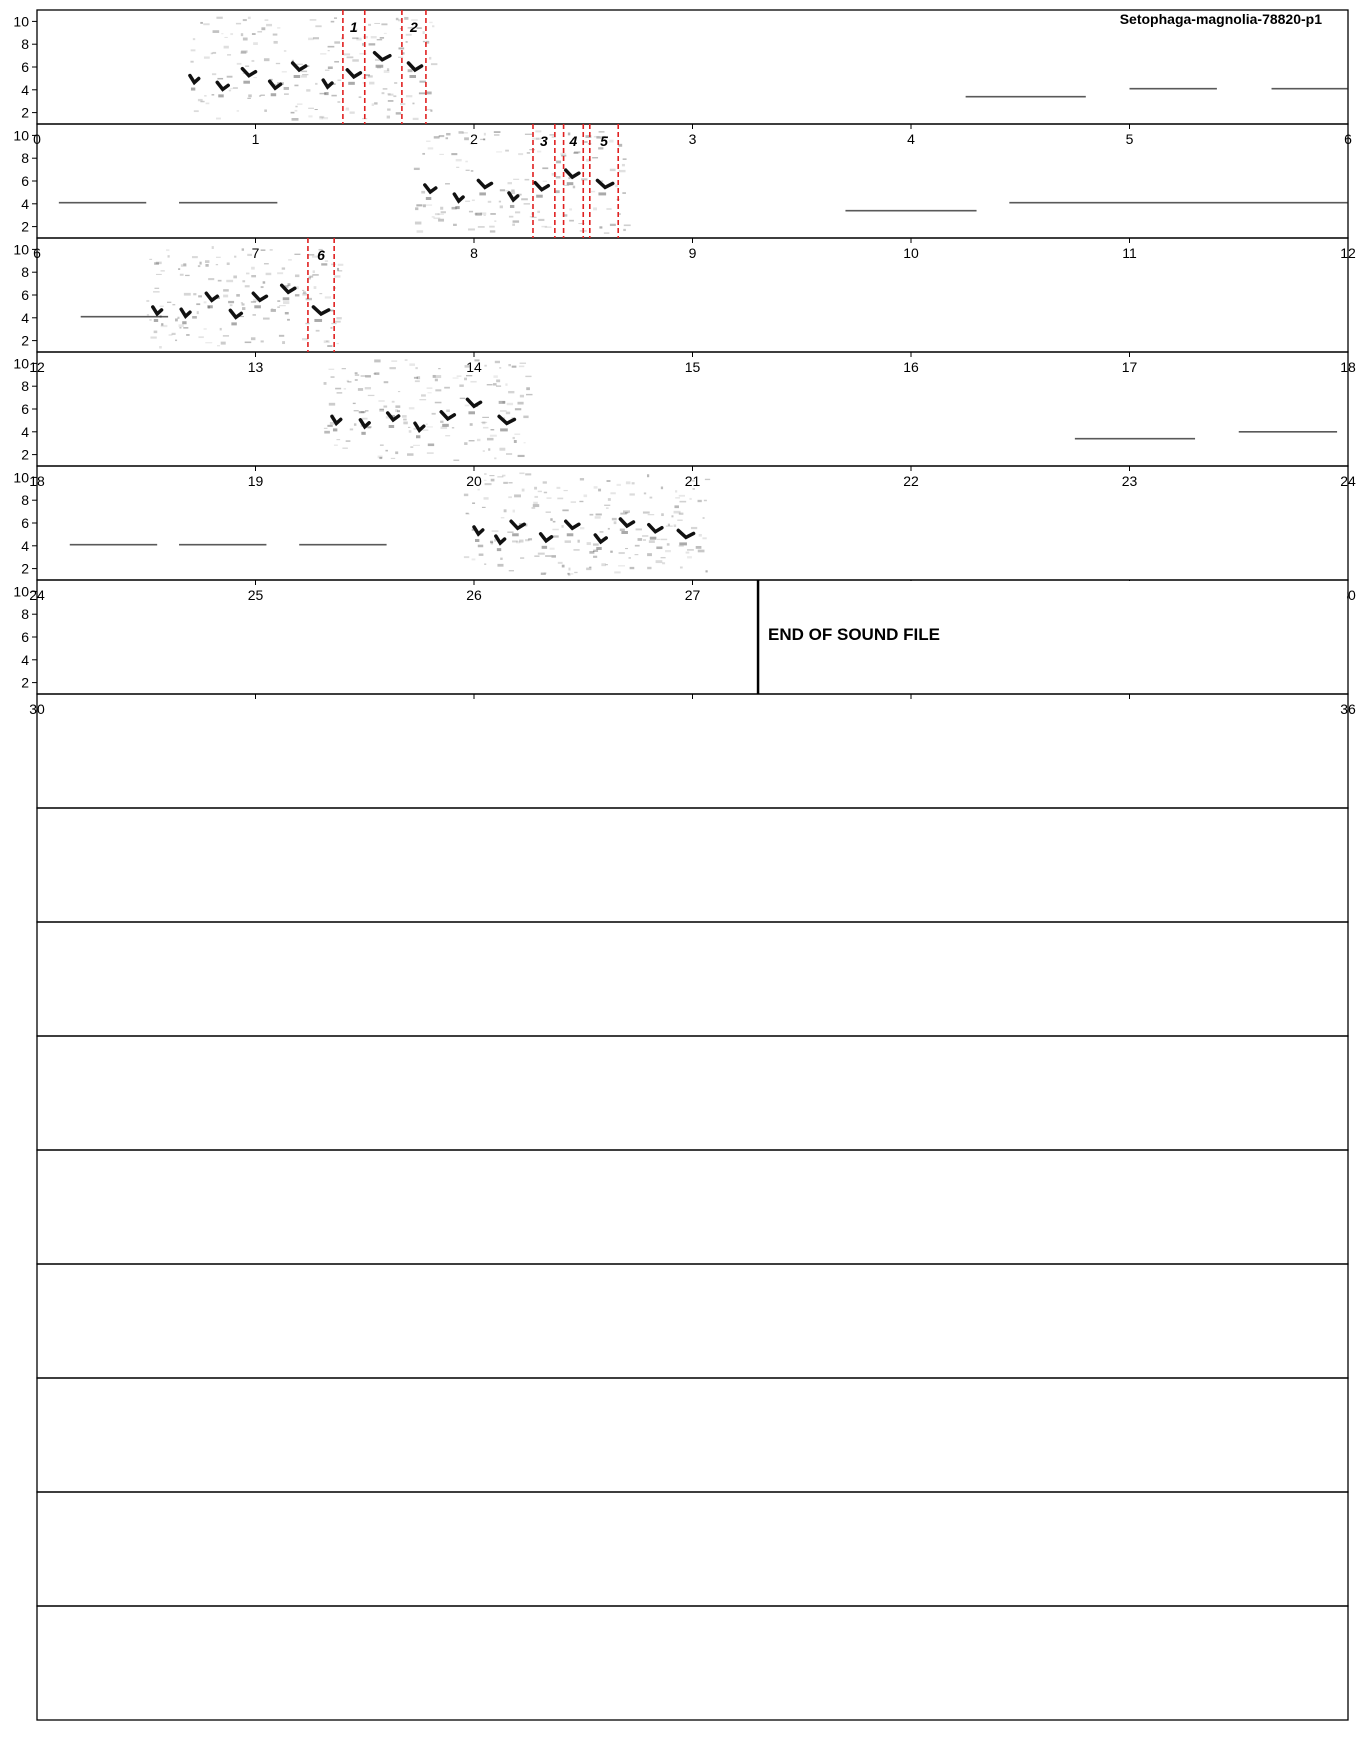  I want to click on x-tick-label: 24, so click(37, 595).